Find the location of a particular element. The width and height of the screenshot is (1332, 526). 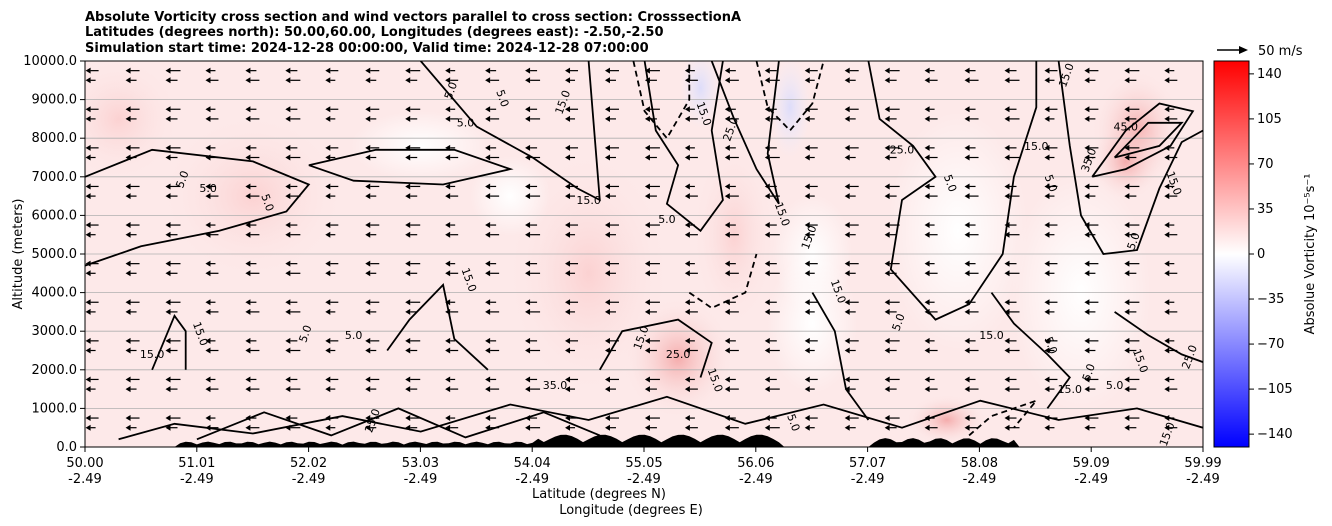

quiver-key-arrowhead is located at coordinates (1243, 50).